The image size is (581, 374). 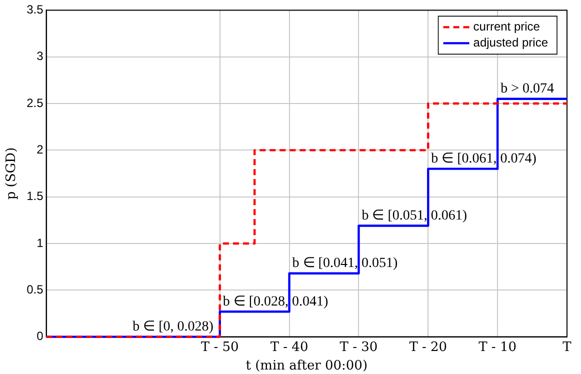 I want to click on y-tick-label: 0.5, so click(x=35, y=289).